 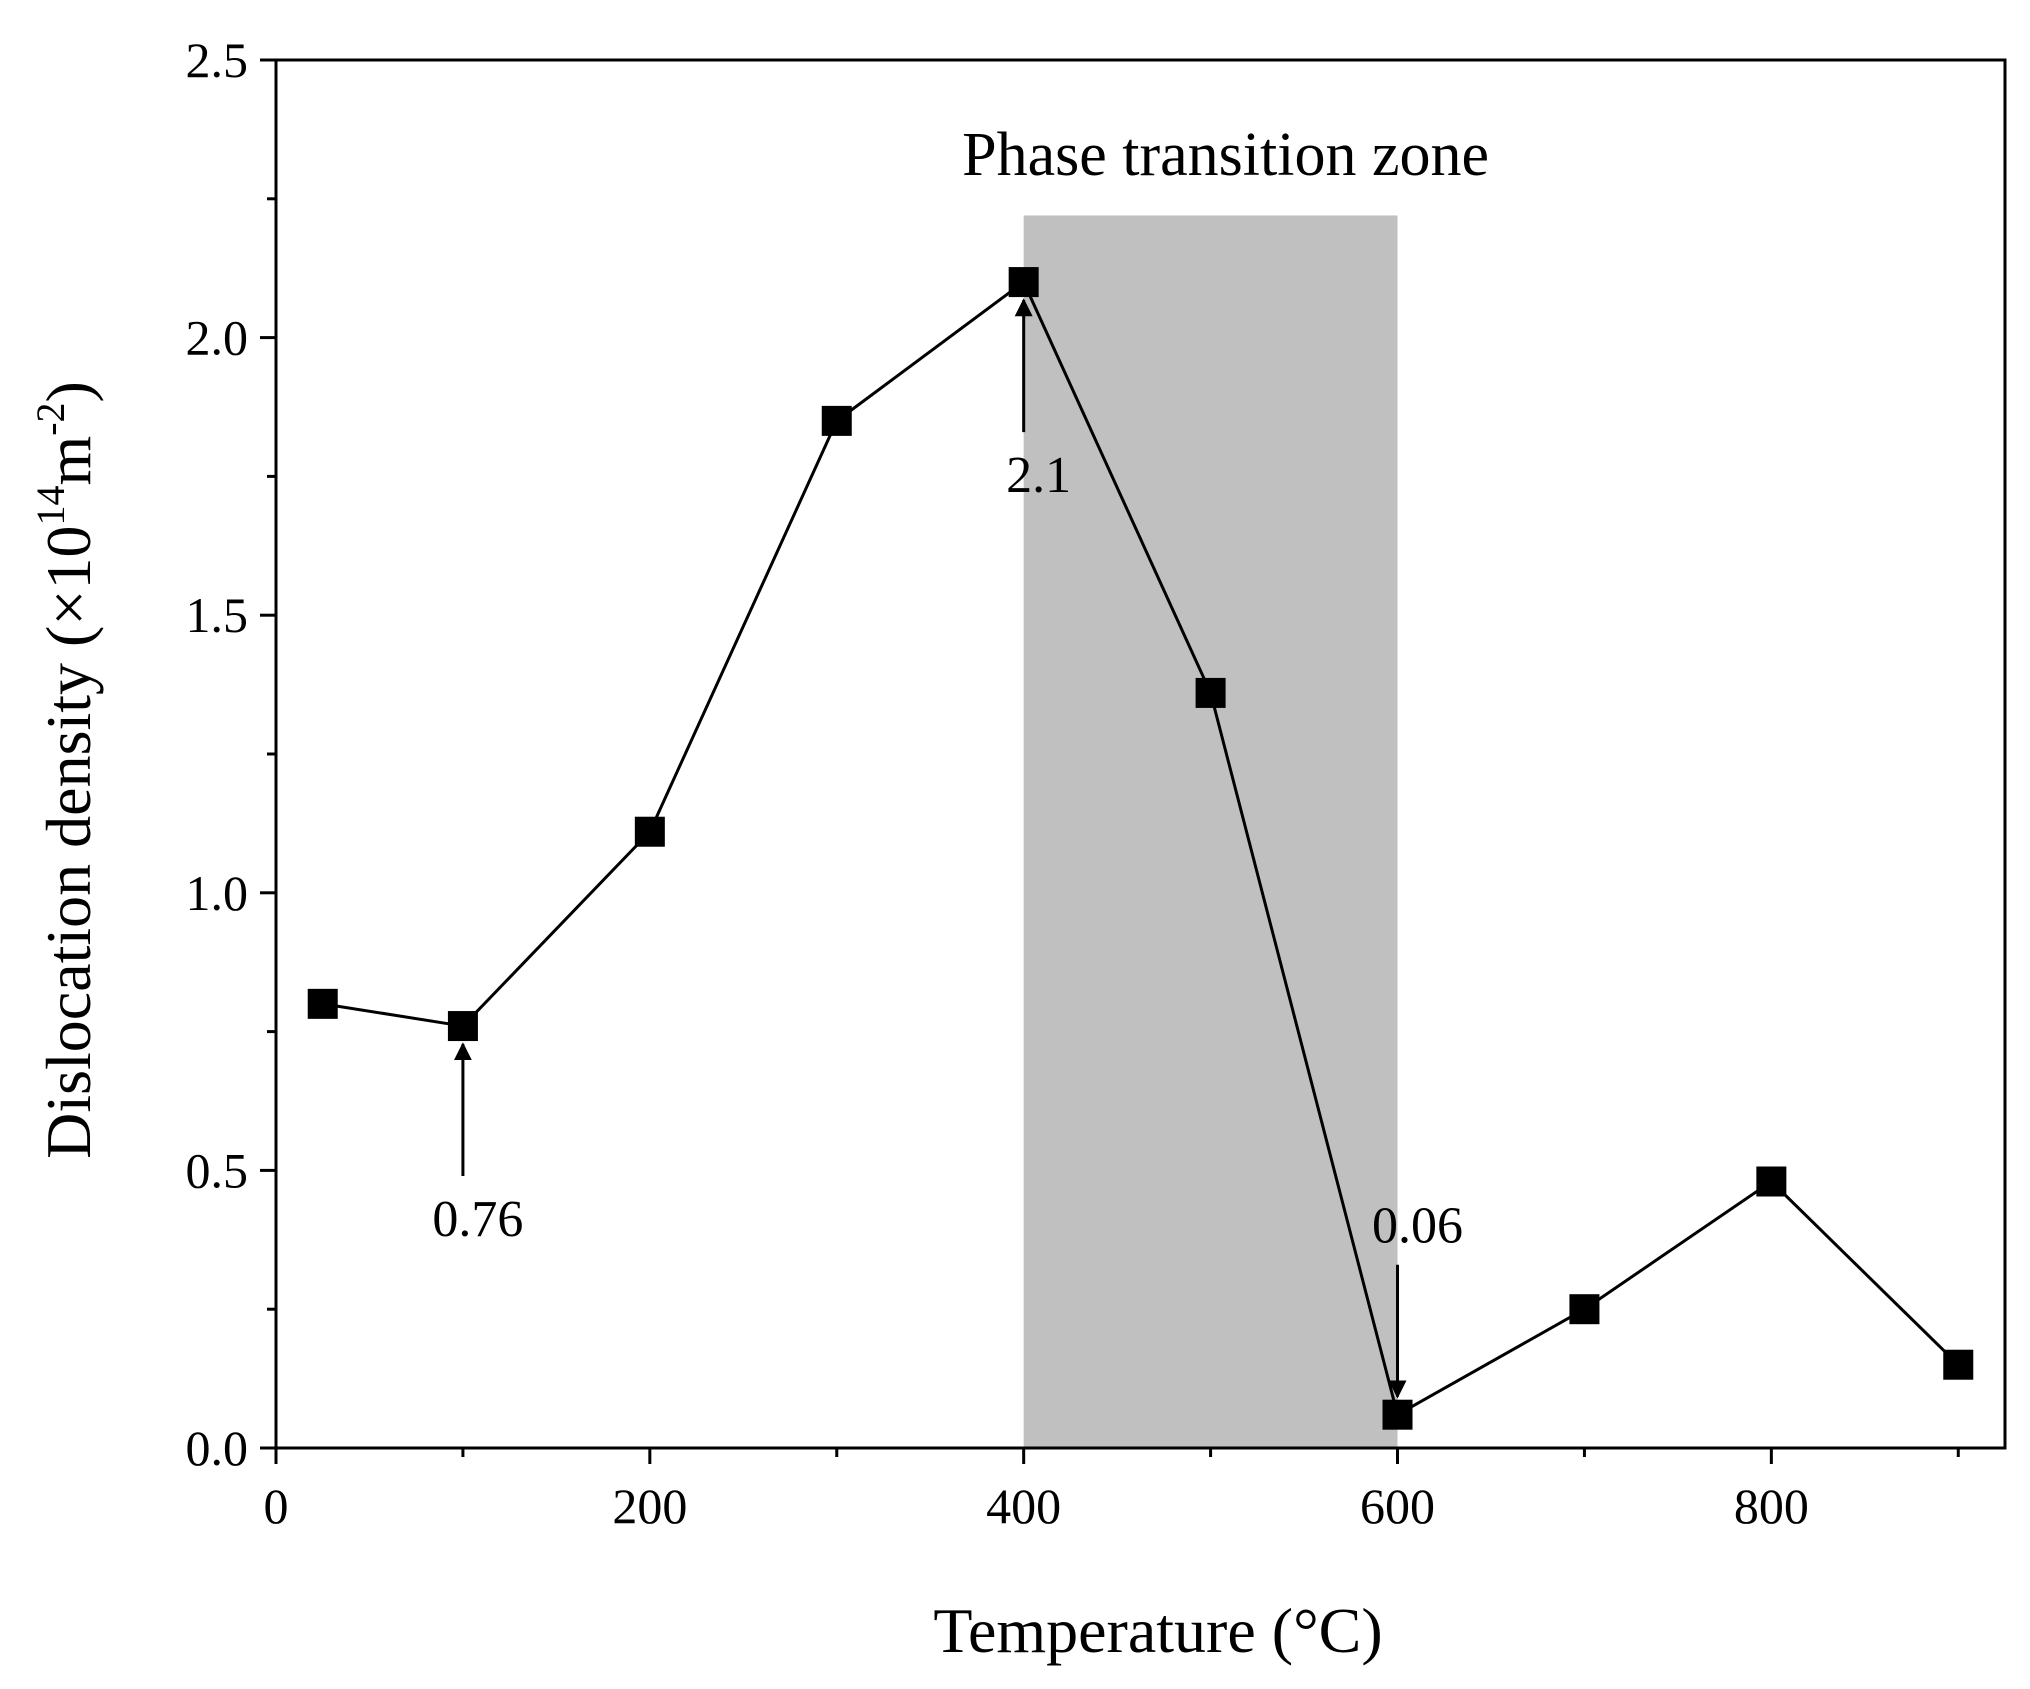 What do you see at coordinates (217, 1170) in the screenshot?
I see `y-tick-label: 0.5` at bounding box center [217, 1170].